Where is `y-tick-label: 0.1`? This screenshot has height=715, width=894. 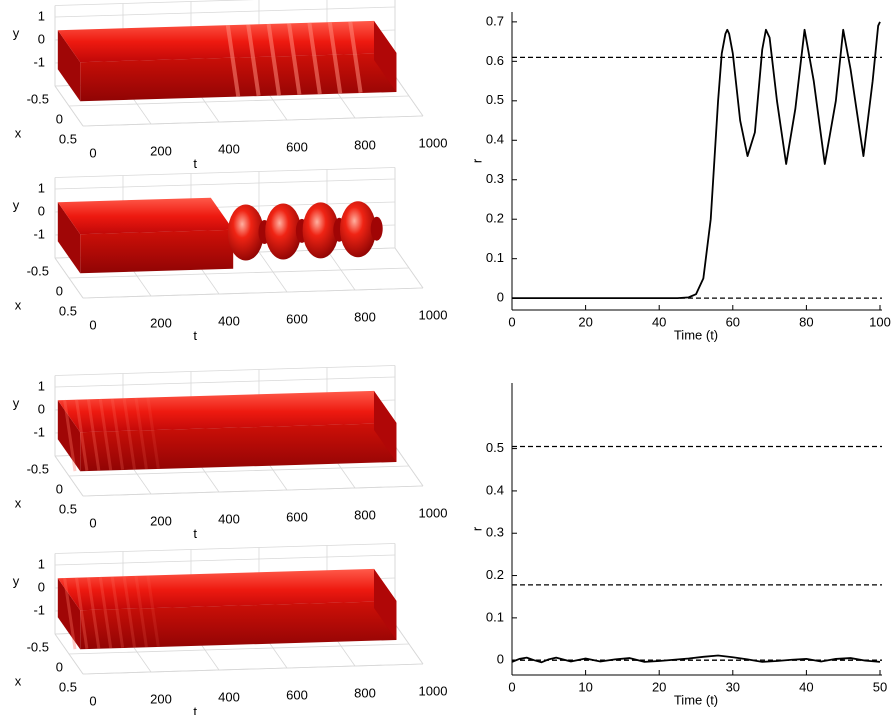
y-tick-label: 0.1 is located at coordinates (495, 616).